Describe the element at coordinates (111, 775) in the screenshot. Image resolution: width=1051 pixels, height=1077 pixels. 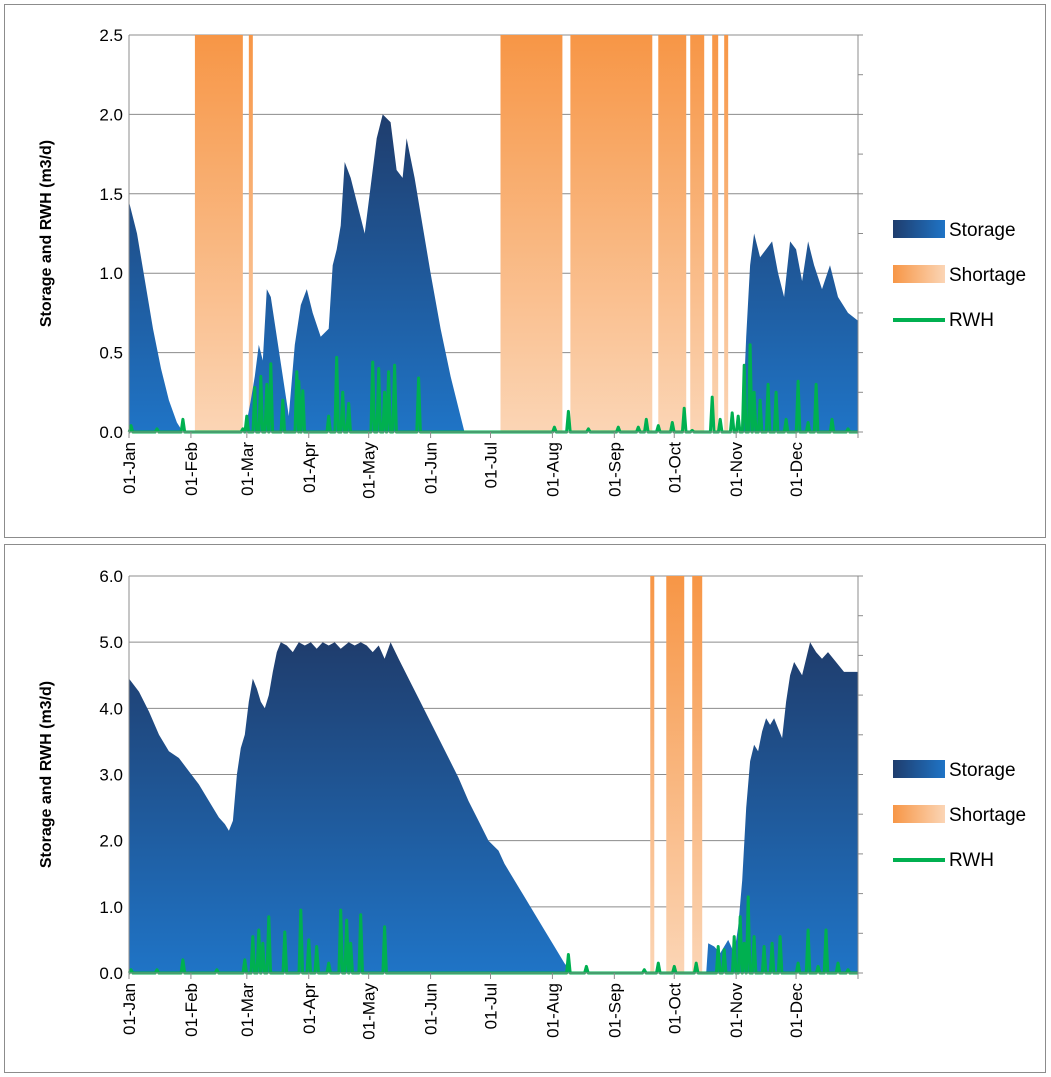
I see `y-tick-label: 3.0` at that location.